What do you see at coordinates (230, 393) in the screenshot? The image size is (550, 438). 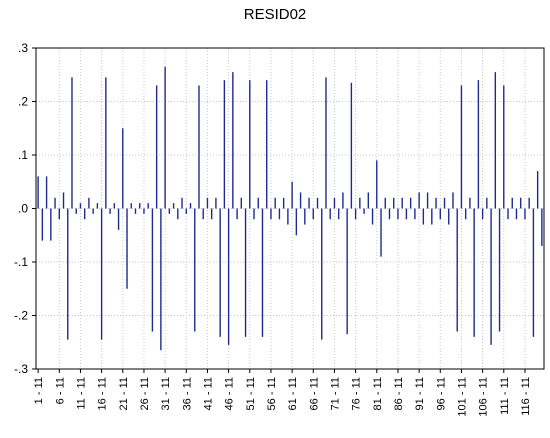 I see `x-tick-label: 46 - 11` at bounding box center [230, 393].